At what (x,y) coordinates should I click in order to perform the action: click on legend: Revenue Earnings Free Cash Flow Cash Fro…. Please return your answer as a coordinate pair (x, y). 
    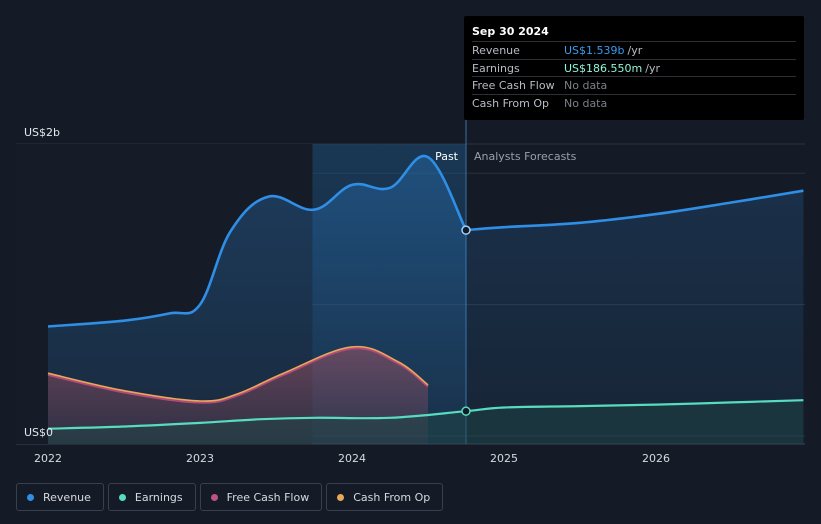
    Looking at the image, I should click on (230, 497).